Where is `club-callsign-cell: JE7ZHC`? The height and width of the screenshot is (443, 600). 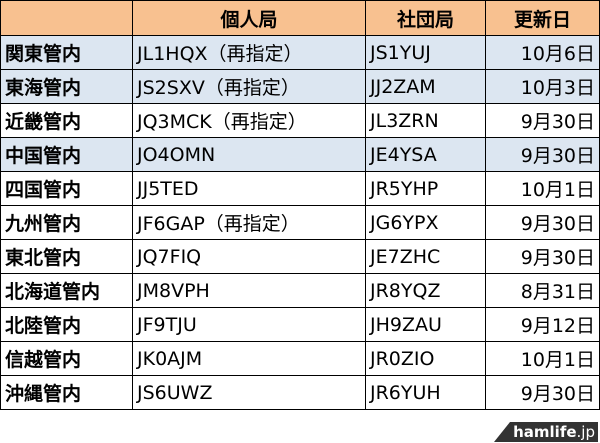
club-callsign-cell: JE7ZHC is located at coordinates (425, 256).